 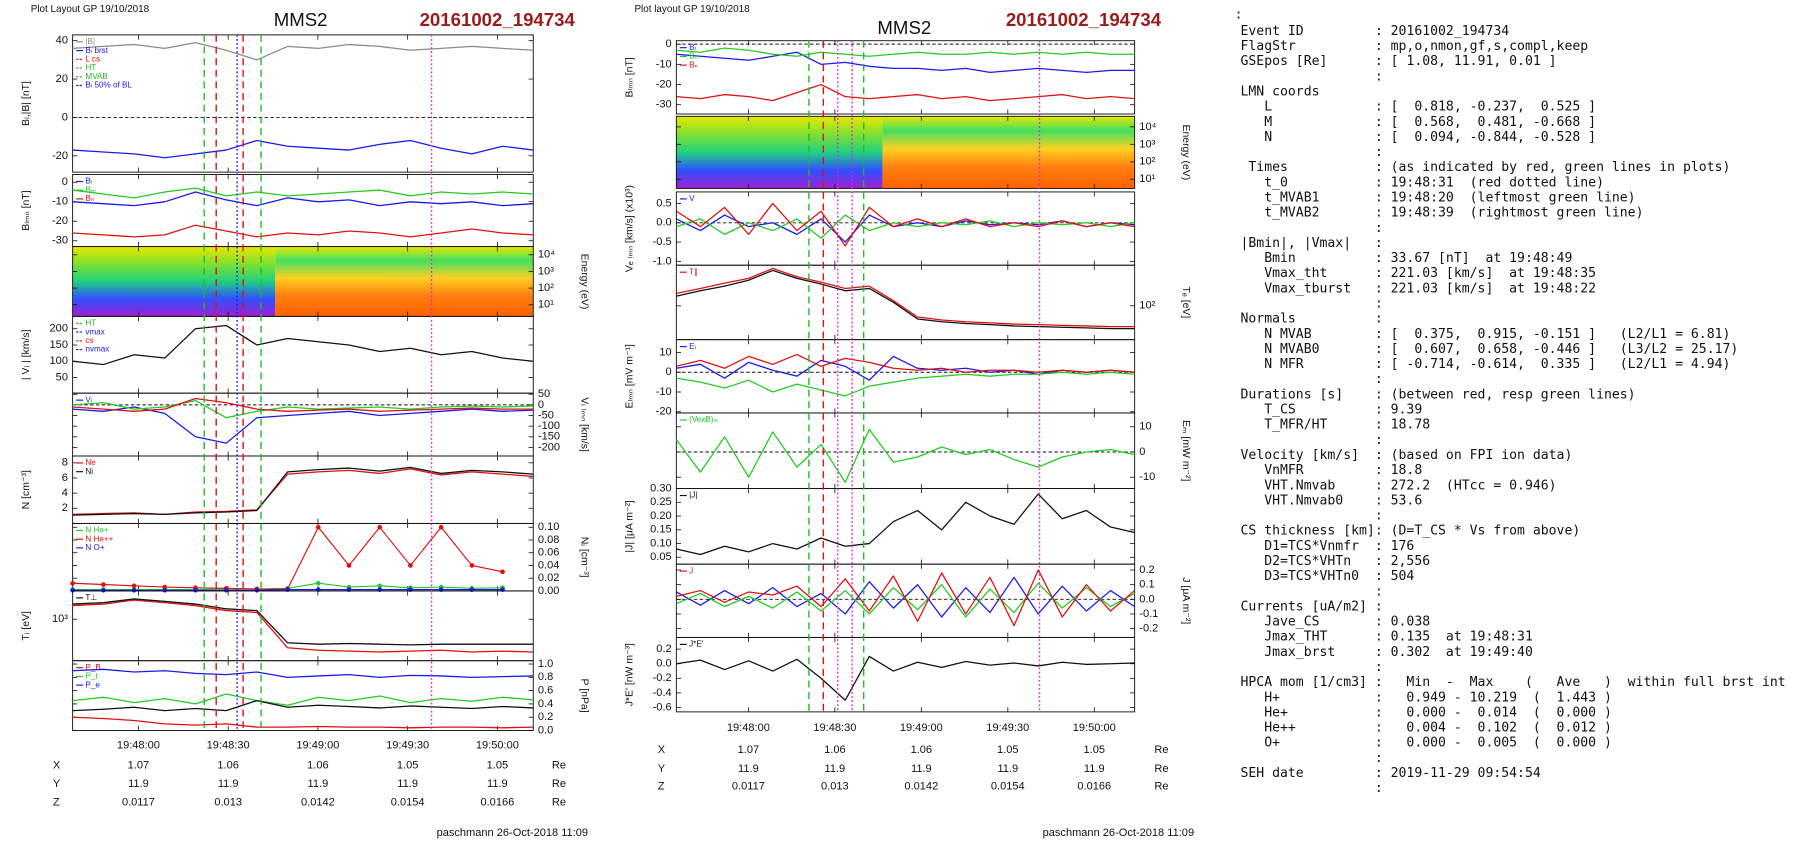 What do you see at coordinates (662, 693) in the screenshot?
I see `y-tick-label: -0.4` at bounding box center [662, 693].